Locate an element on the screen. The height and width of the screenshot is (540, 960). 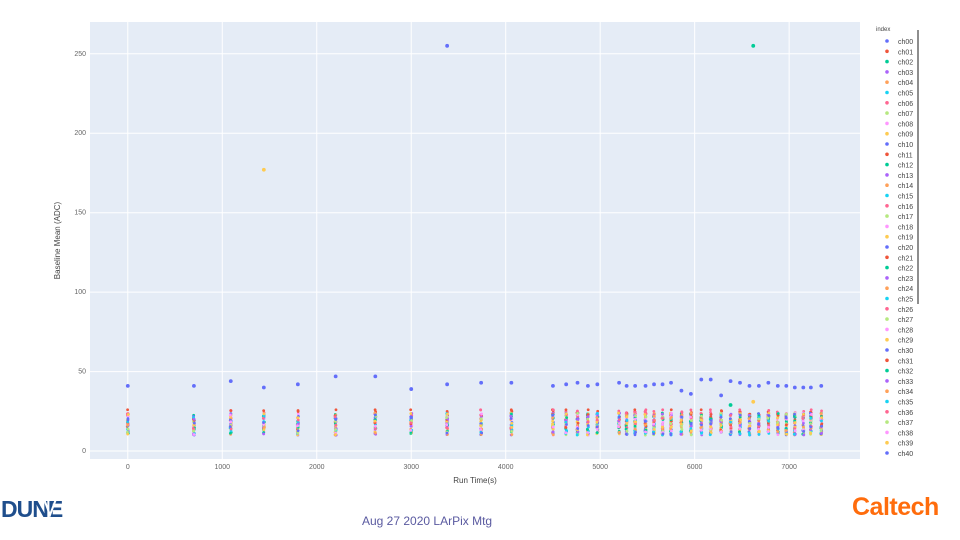
legend-item-ch22: ch22 is located at coordinates (899, 269).